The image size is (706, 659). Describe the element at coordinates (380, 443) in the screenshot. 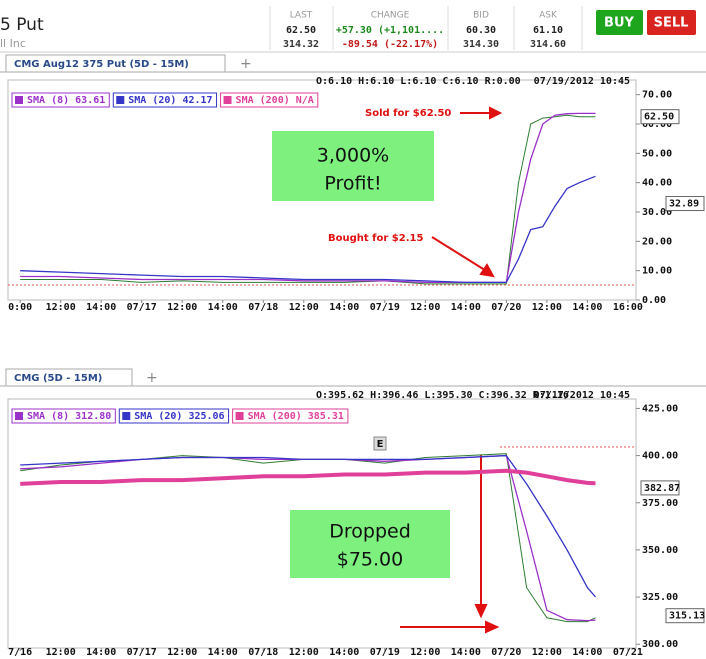

I see `event-marker` at that location.